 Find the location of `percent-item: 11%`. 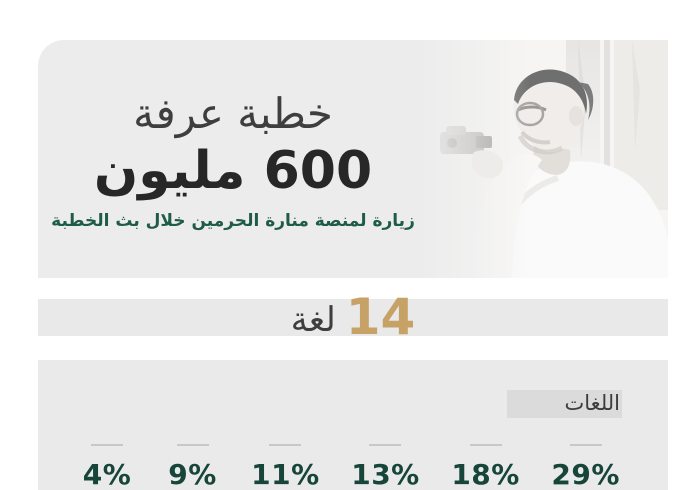

percent-item: 11% is located at coordinates (285, 467).